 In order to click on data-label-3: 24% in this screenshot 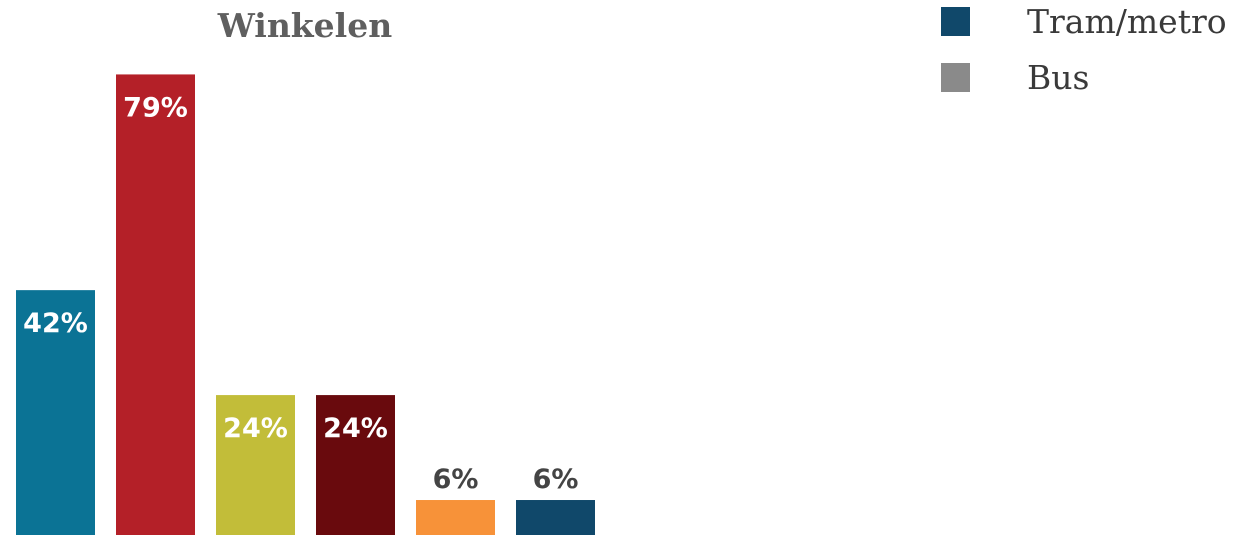, I will do `click(255, 428)`.